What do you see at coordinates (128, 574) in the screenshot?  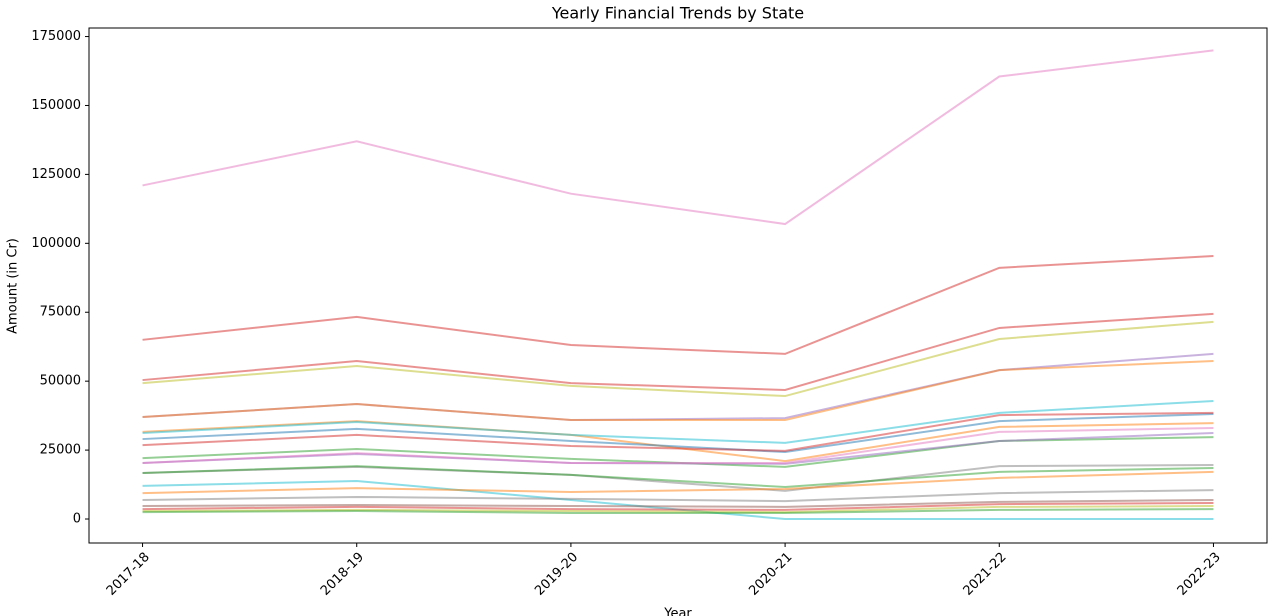 I see `x-tick-label: 2017-18` at bounding box center [128, 574].